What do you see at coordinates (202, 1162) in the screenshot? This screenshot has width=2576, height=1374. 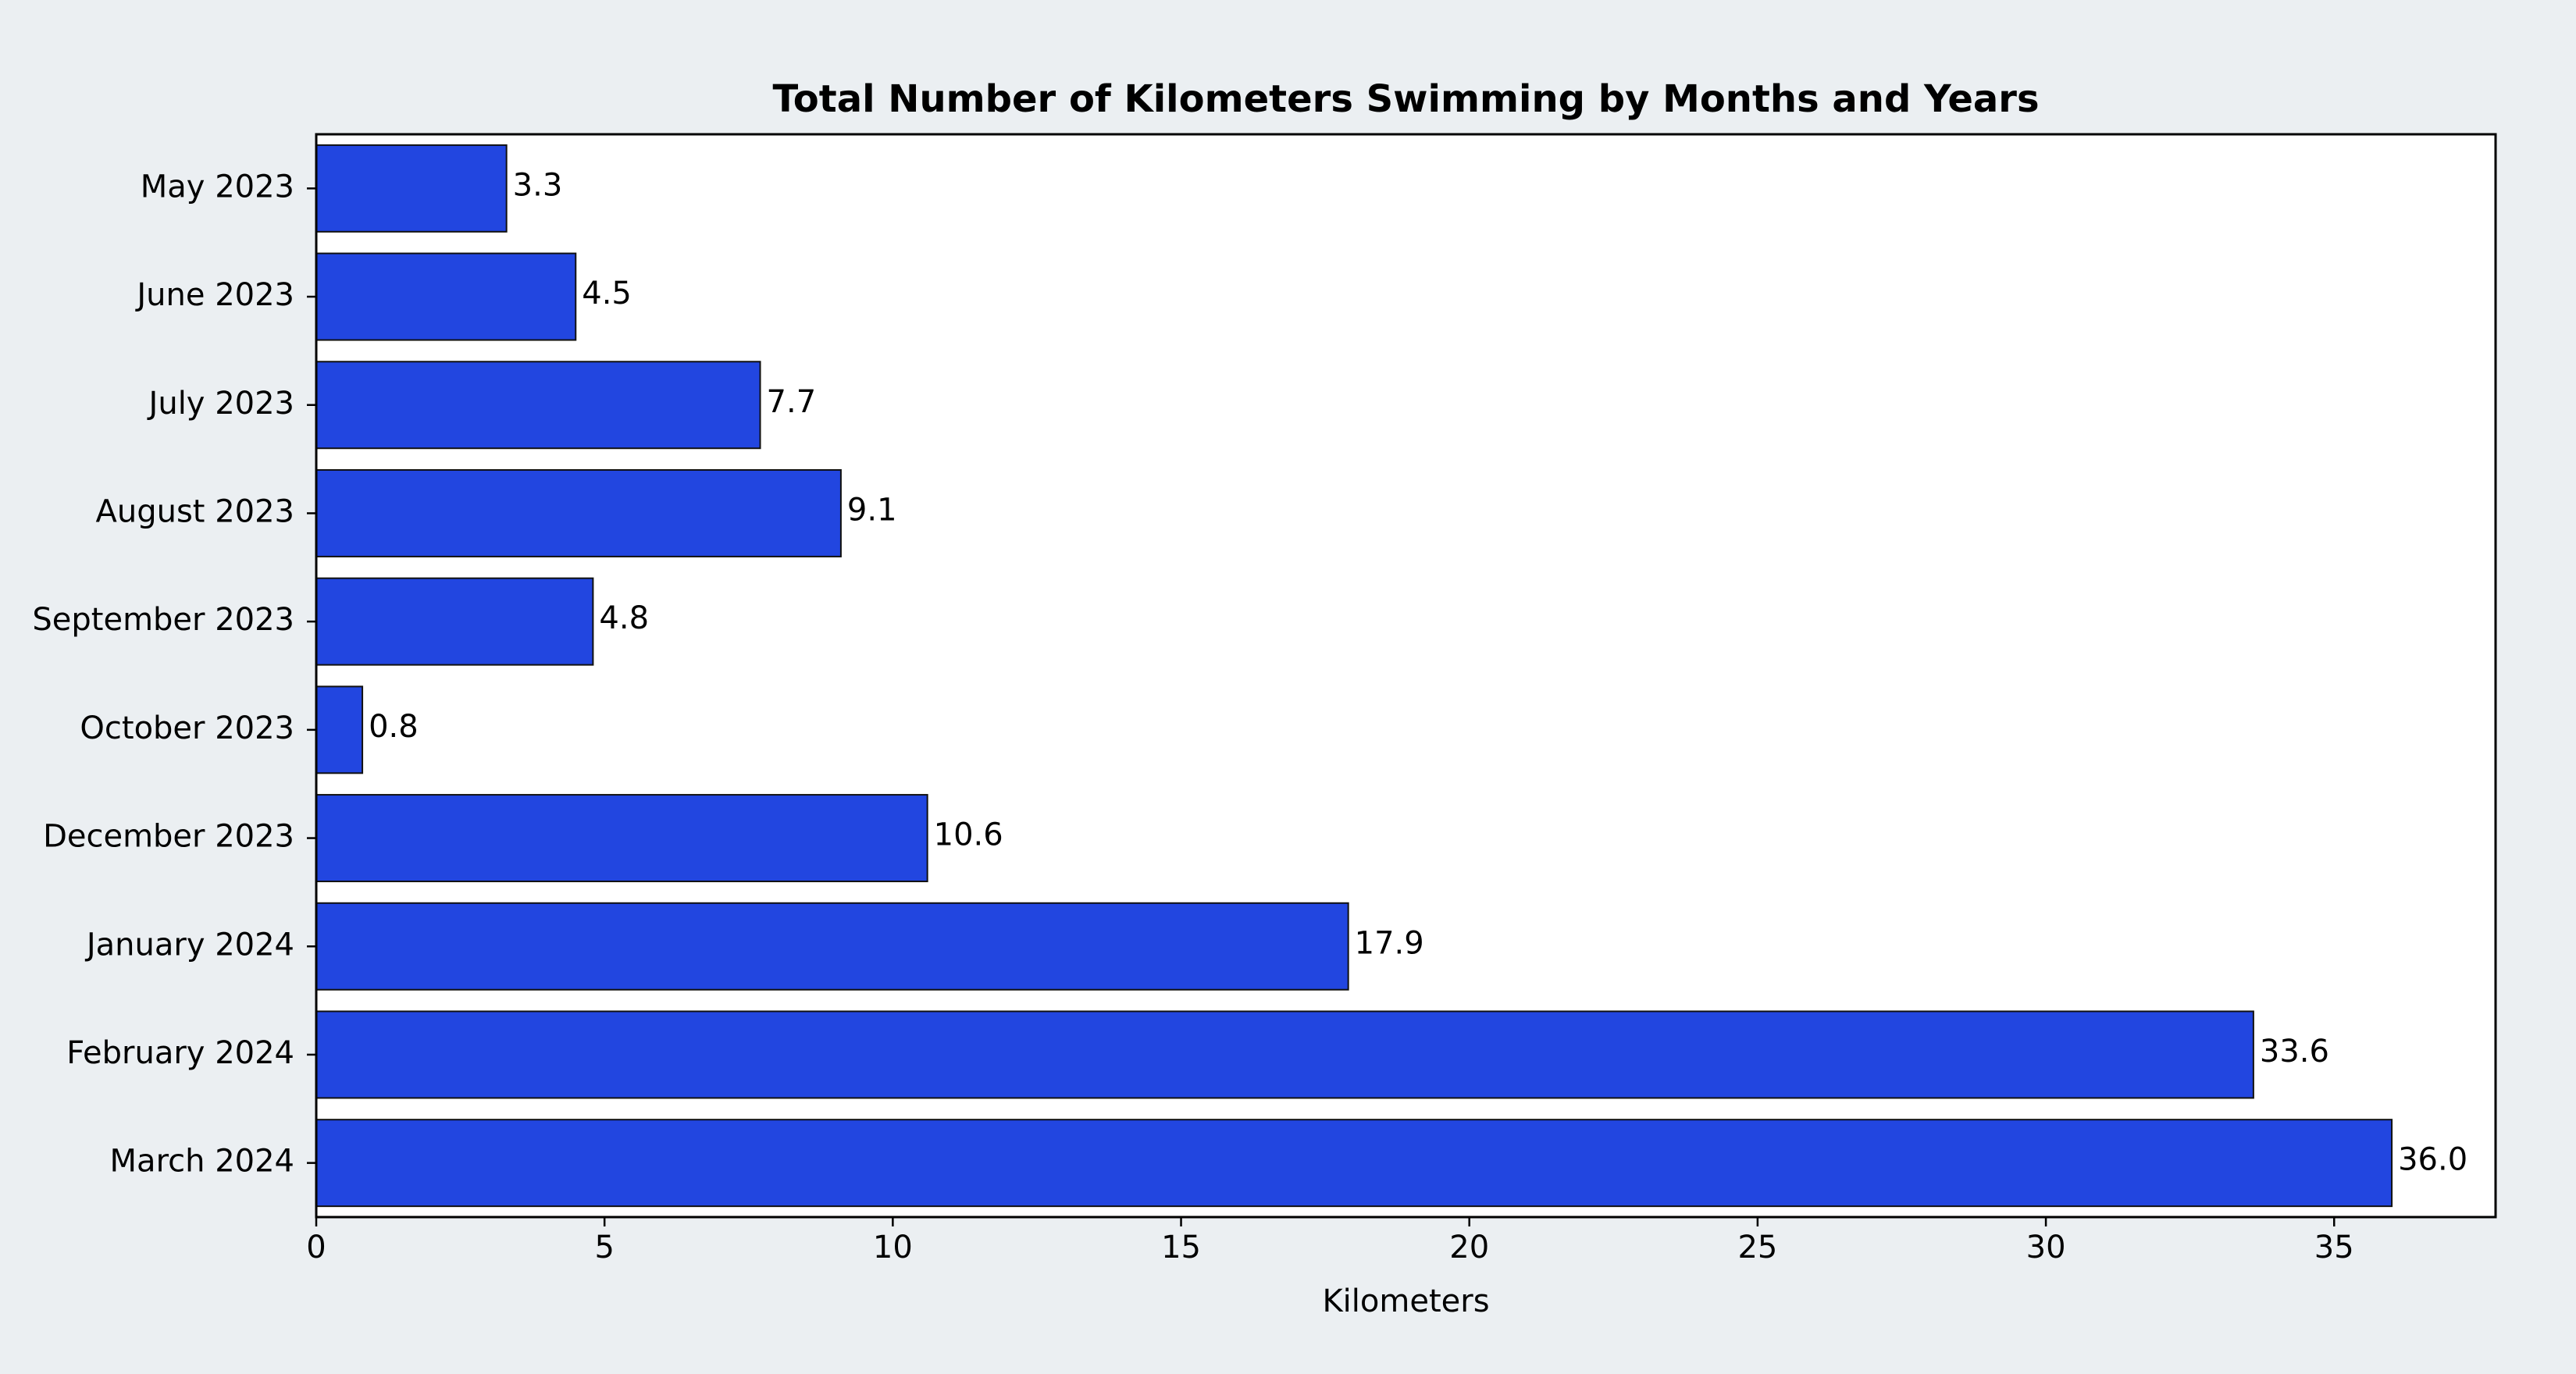 I see `y-tick-label: March 2024` at bounding box center [202, 1162].